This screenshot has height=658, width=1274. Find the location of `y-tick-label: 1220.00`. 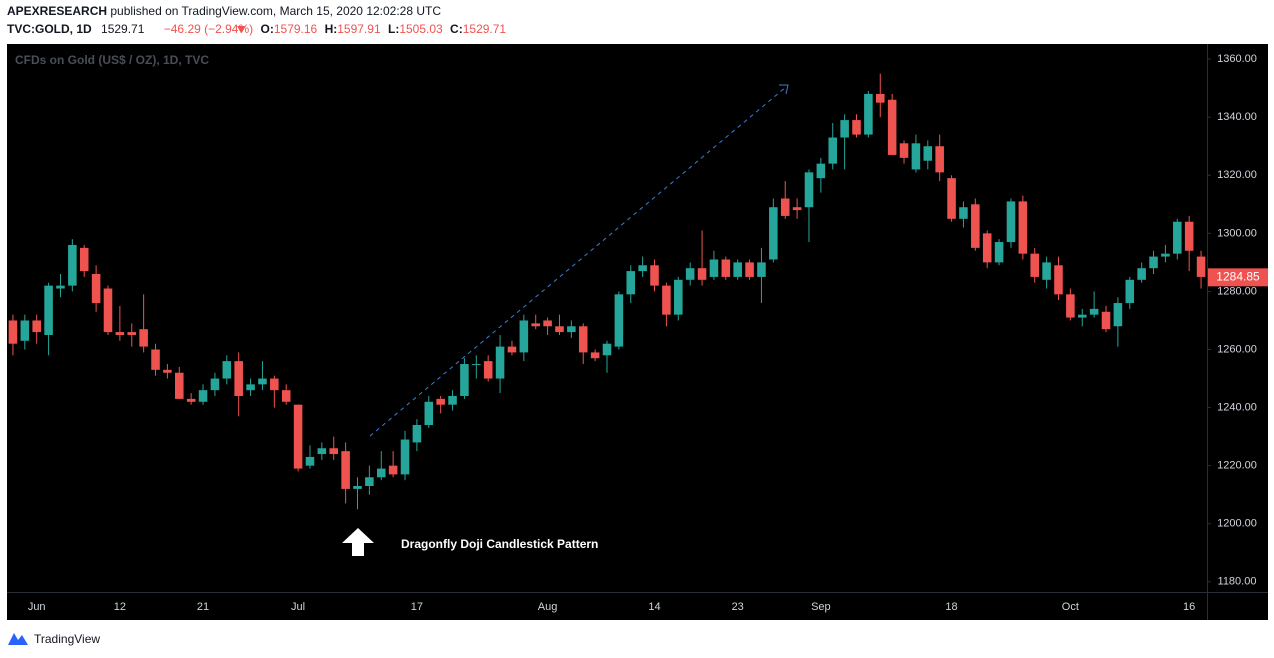

y-tick-label: 1220.00 is located at coordinates (1237, 466).